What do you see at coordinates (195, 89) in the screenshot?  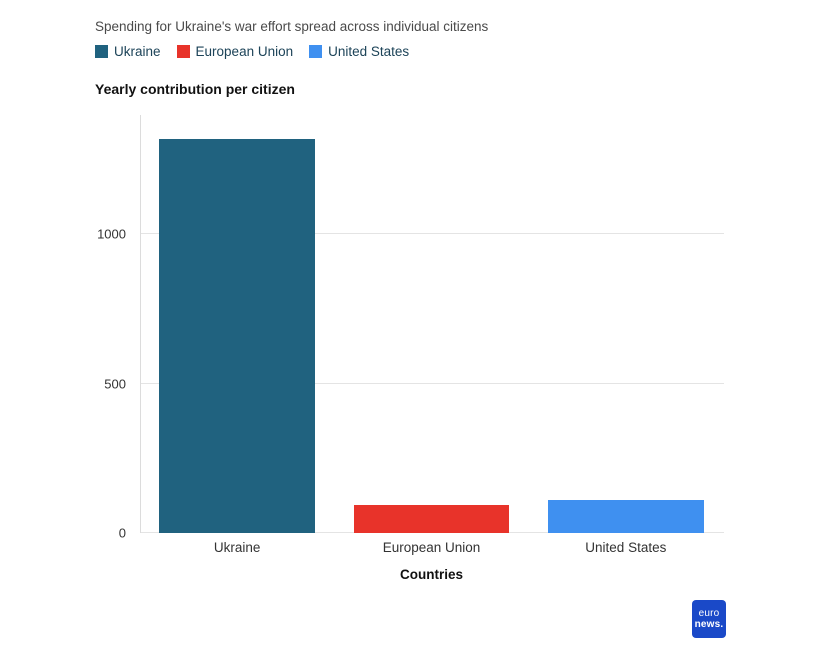 I see `chart-title: Yearly contribution per citizen` at bounding box center [195, 89].